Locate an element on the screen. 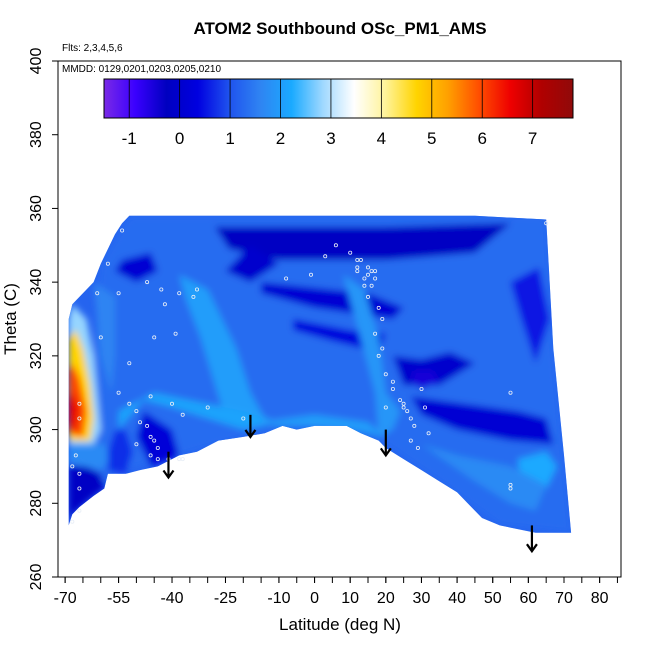 This screenshot has height=650, width=650. x-axis-title: Latitude (deg N) is located at coordinates (340, 624).